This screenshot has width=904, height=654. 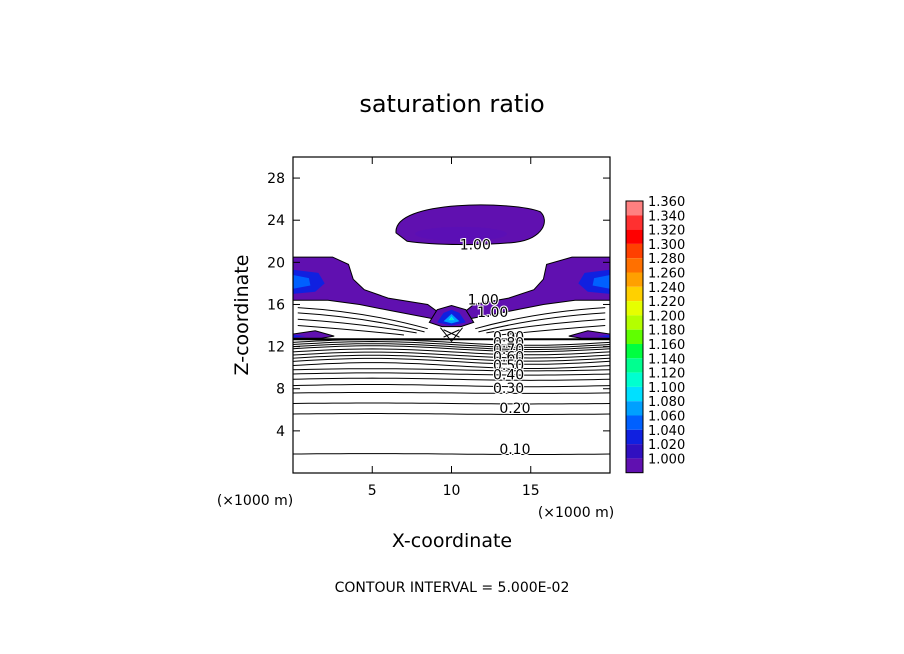 What do you see at coordinates (666, 417) in the screenshot?
I see `colorbar-label: 1.060` at bounding box center [666, 417].